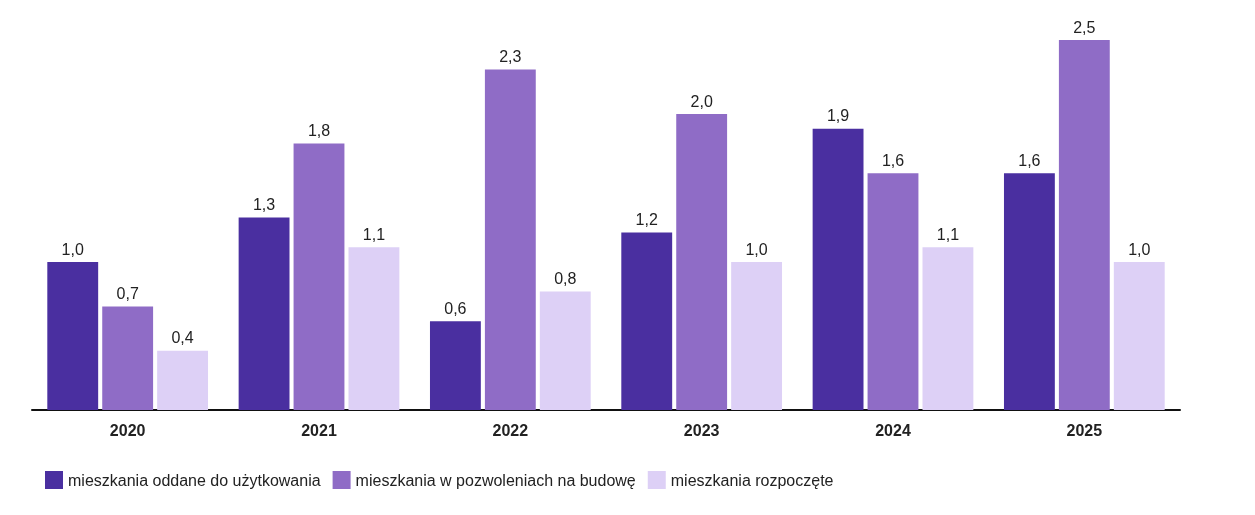 The width and height of the screenshot is (1255, 515). What do you see at coordinates (646, 219) in the screenshot?
I see `data-label: 1,2` at bounding box center [646, 219].